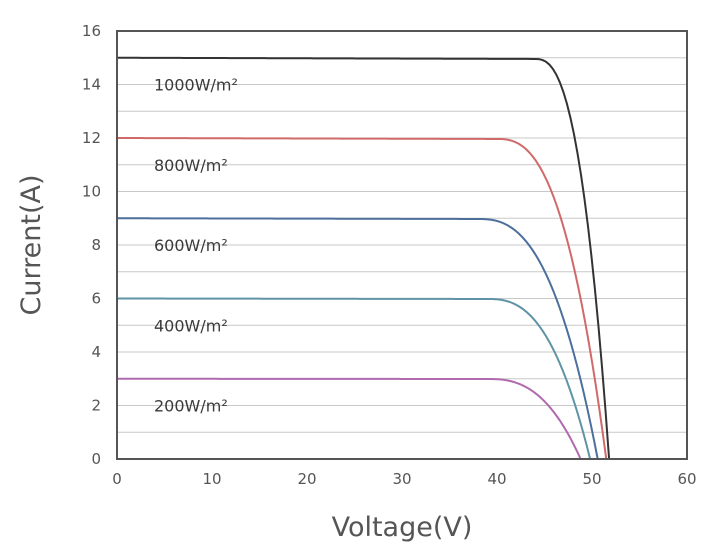  I want to click on x-tick-labels: 0 10 20 30 40 50 60, so click(404, 479).